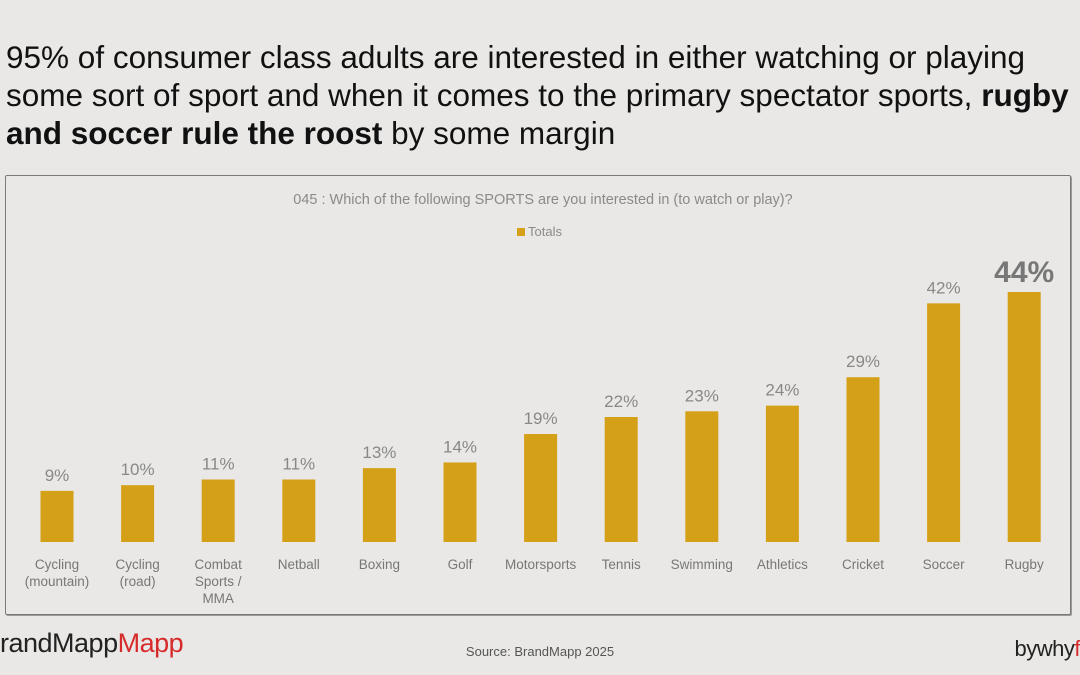 The height and width of the screenshot is (675, 1080). I want to click on value-label-5: 14%, so click(460, 446).